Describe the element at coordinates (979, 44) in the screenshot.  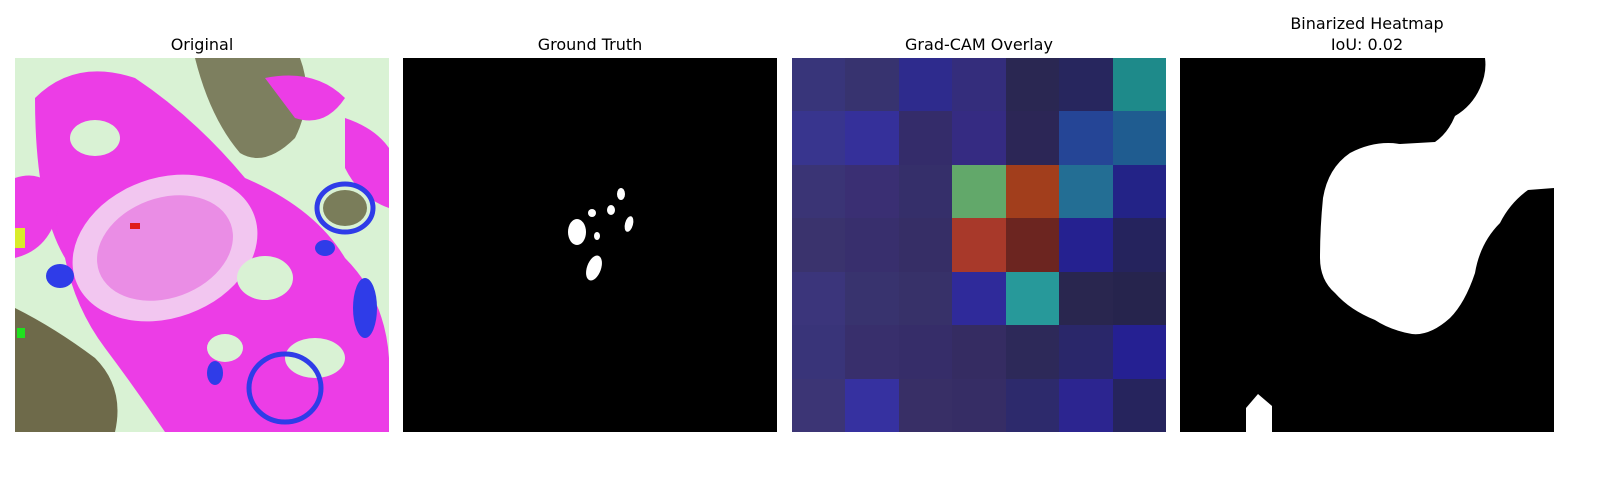
I see `panel-title: Grad-CAM Overlay` at that location.